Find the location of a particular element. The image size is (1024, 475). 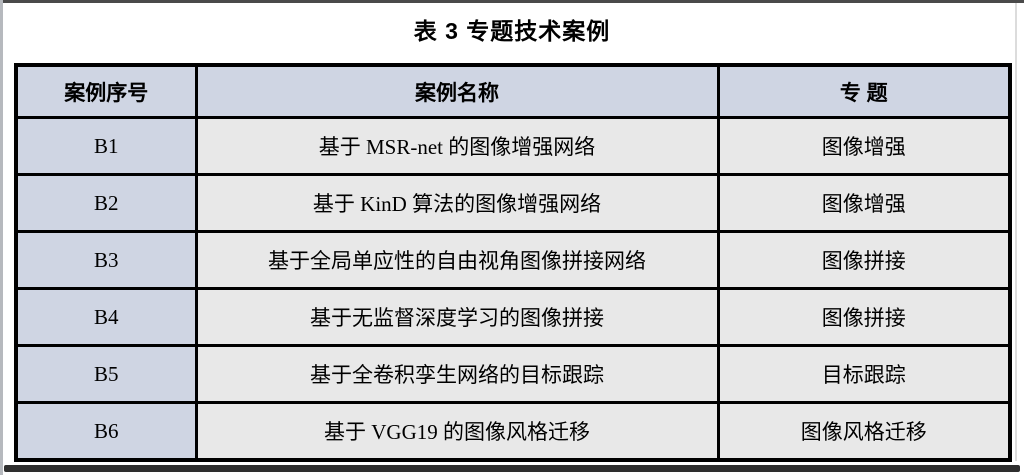

cell-case-name: 基于 VGG19 的图像风格迁移 is located at coordinates (457, 431).